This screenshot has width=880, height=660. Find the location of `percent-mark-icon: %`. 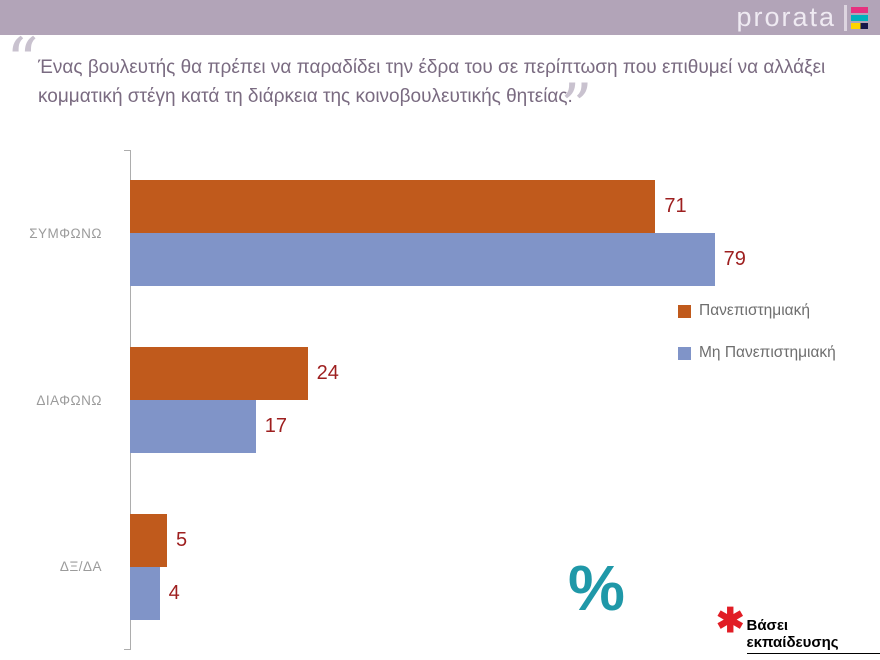

percent-mark-icon: % is located at coordinates (596, 588).